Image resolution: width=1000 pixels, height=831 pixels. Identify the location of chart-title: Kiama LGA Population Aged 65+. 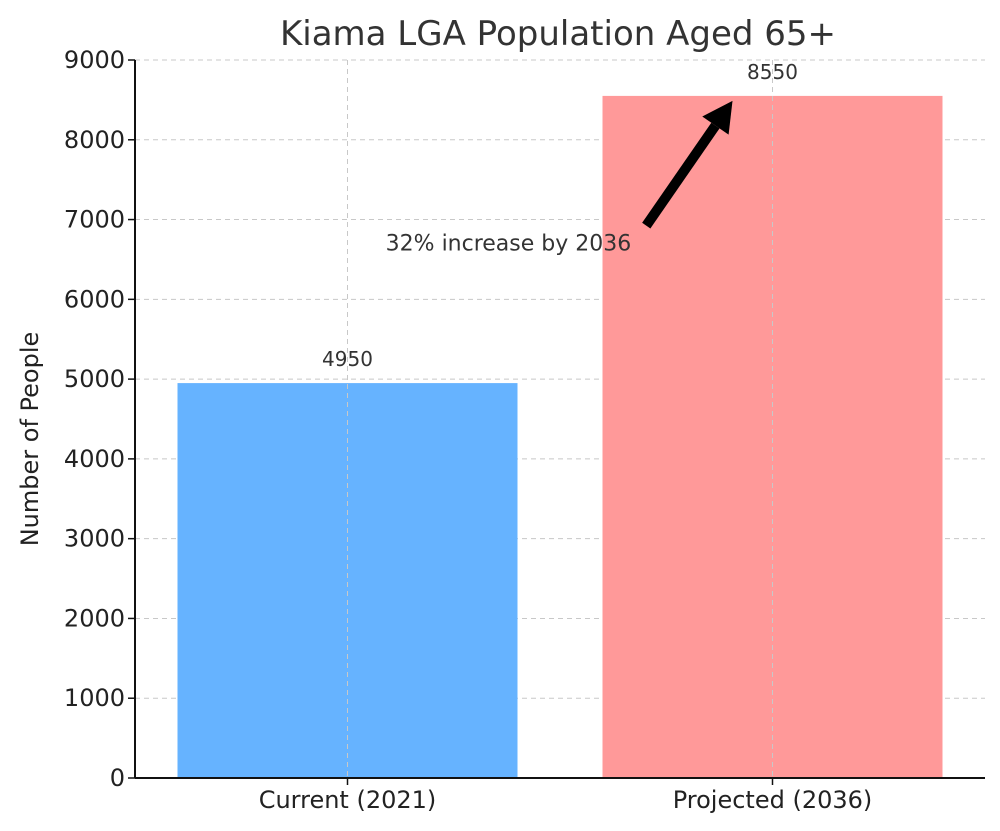
(558, 34).